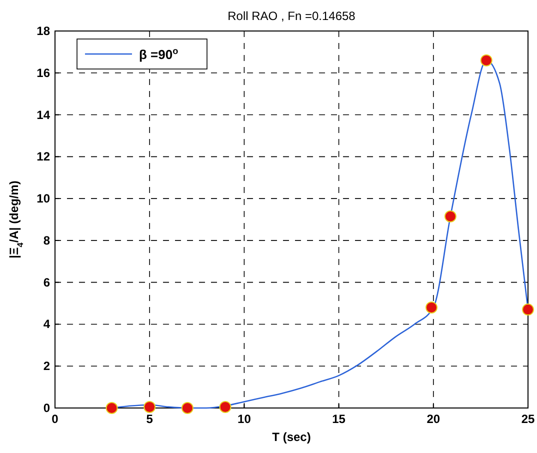 The image size is (537, 453). What do you see at coordinates (43, 31) in the screenshot?
I see `y-tick-label: 18` at bounding box center [43, 31].